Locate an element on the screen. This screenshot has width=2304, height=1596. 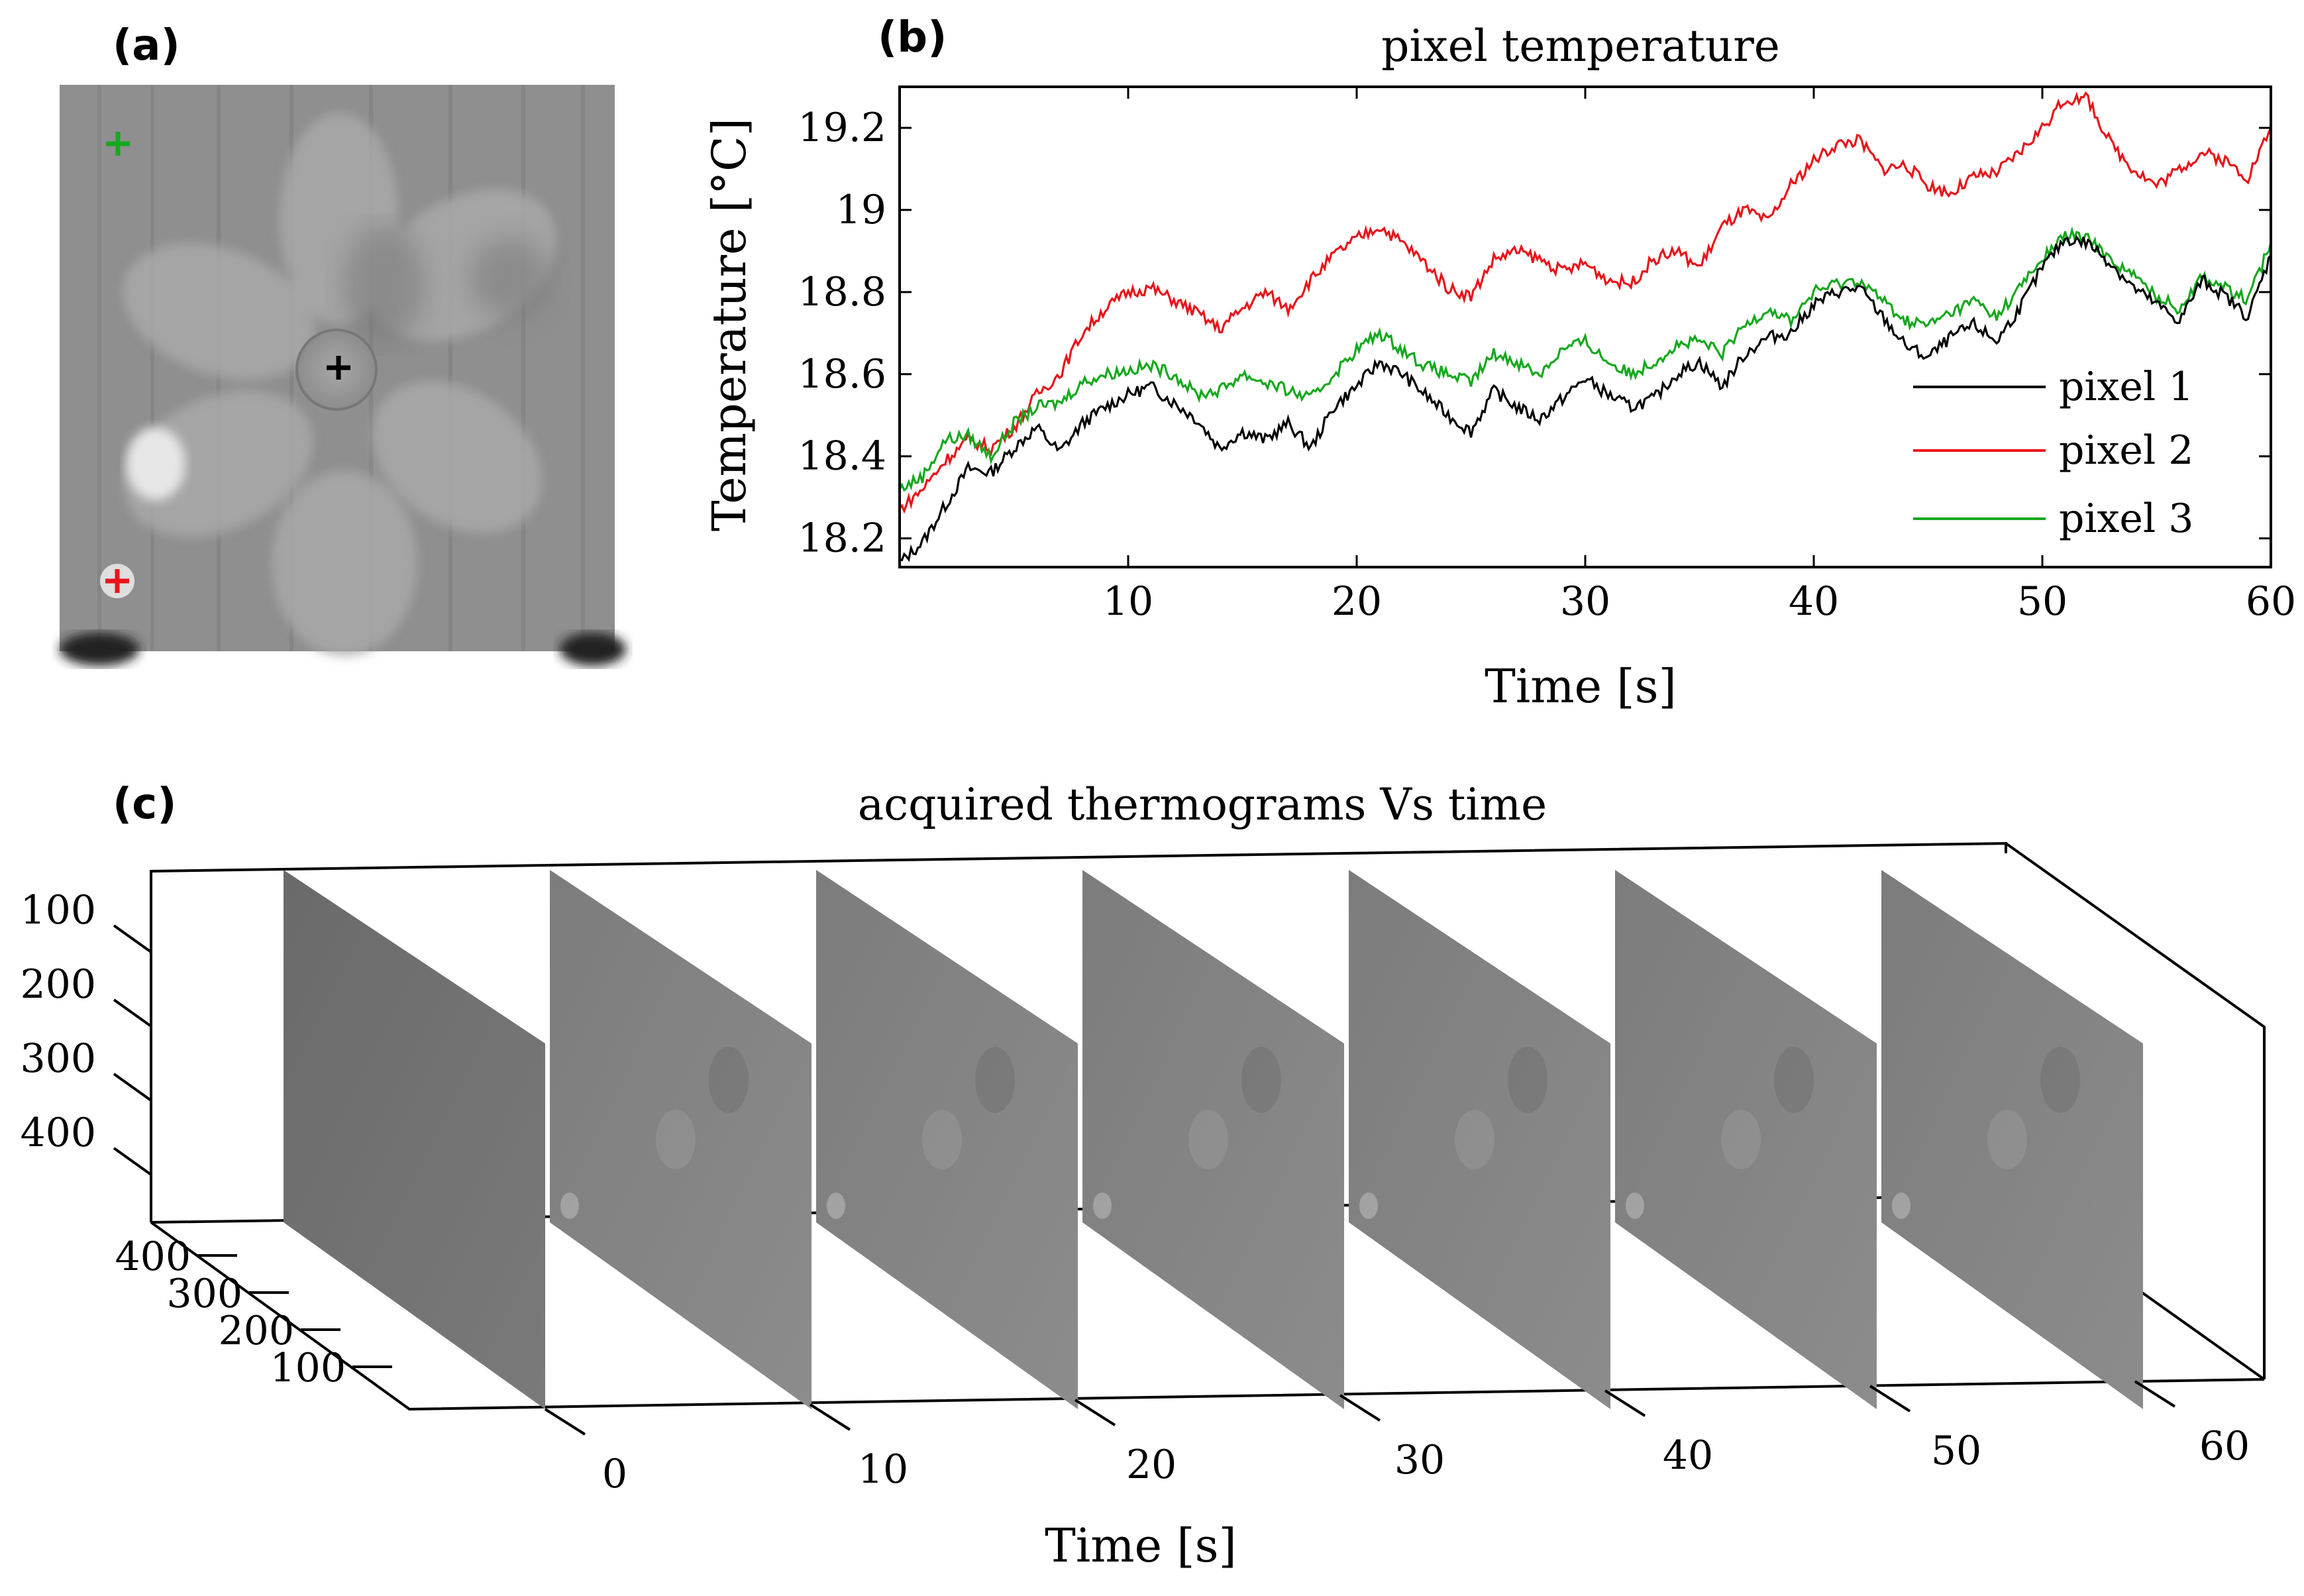
panel-a-thermogram is located at coordinates (343, 375).